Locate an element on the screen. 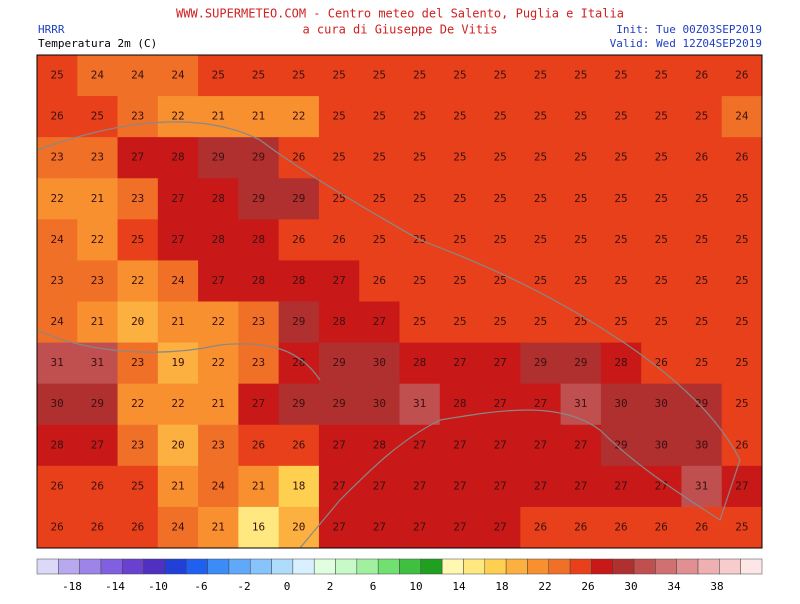  temperature-label: 29 is located at coordinates (338, 403).